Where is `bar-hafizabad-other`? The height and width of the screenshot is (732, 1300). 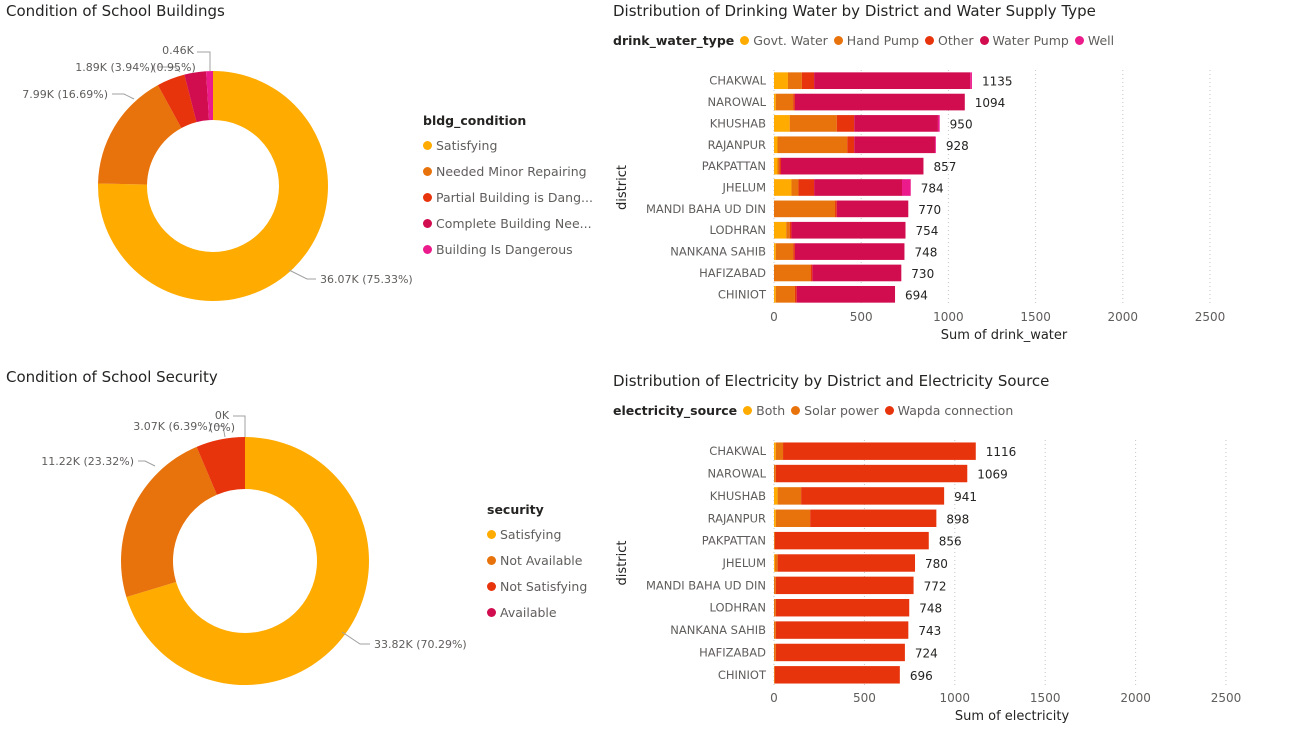 bar-hafizabad-other is located at coordinates (811, 273).